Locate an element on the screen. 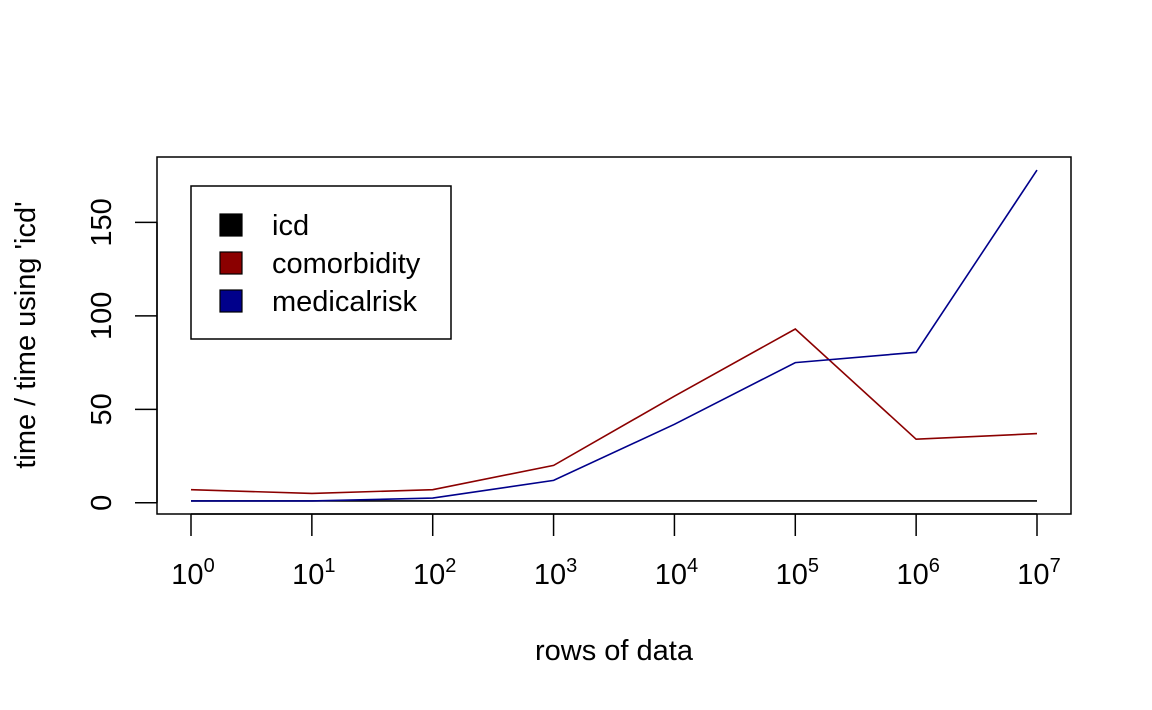 This screenshot has height=710, width=1152. legend-swatch-icd is located at coordinates (231, 225).